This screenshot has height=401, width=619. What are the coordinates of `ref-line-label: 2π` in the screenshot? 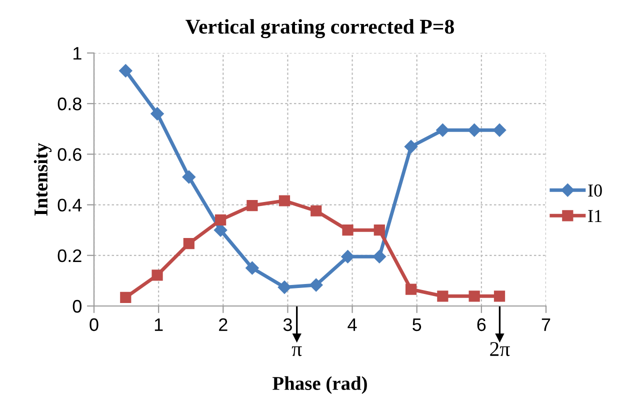 It's located at (500, 349).